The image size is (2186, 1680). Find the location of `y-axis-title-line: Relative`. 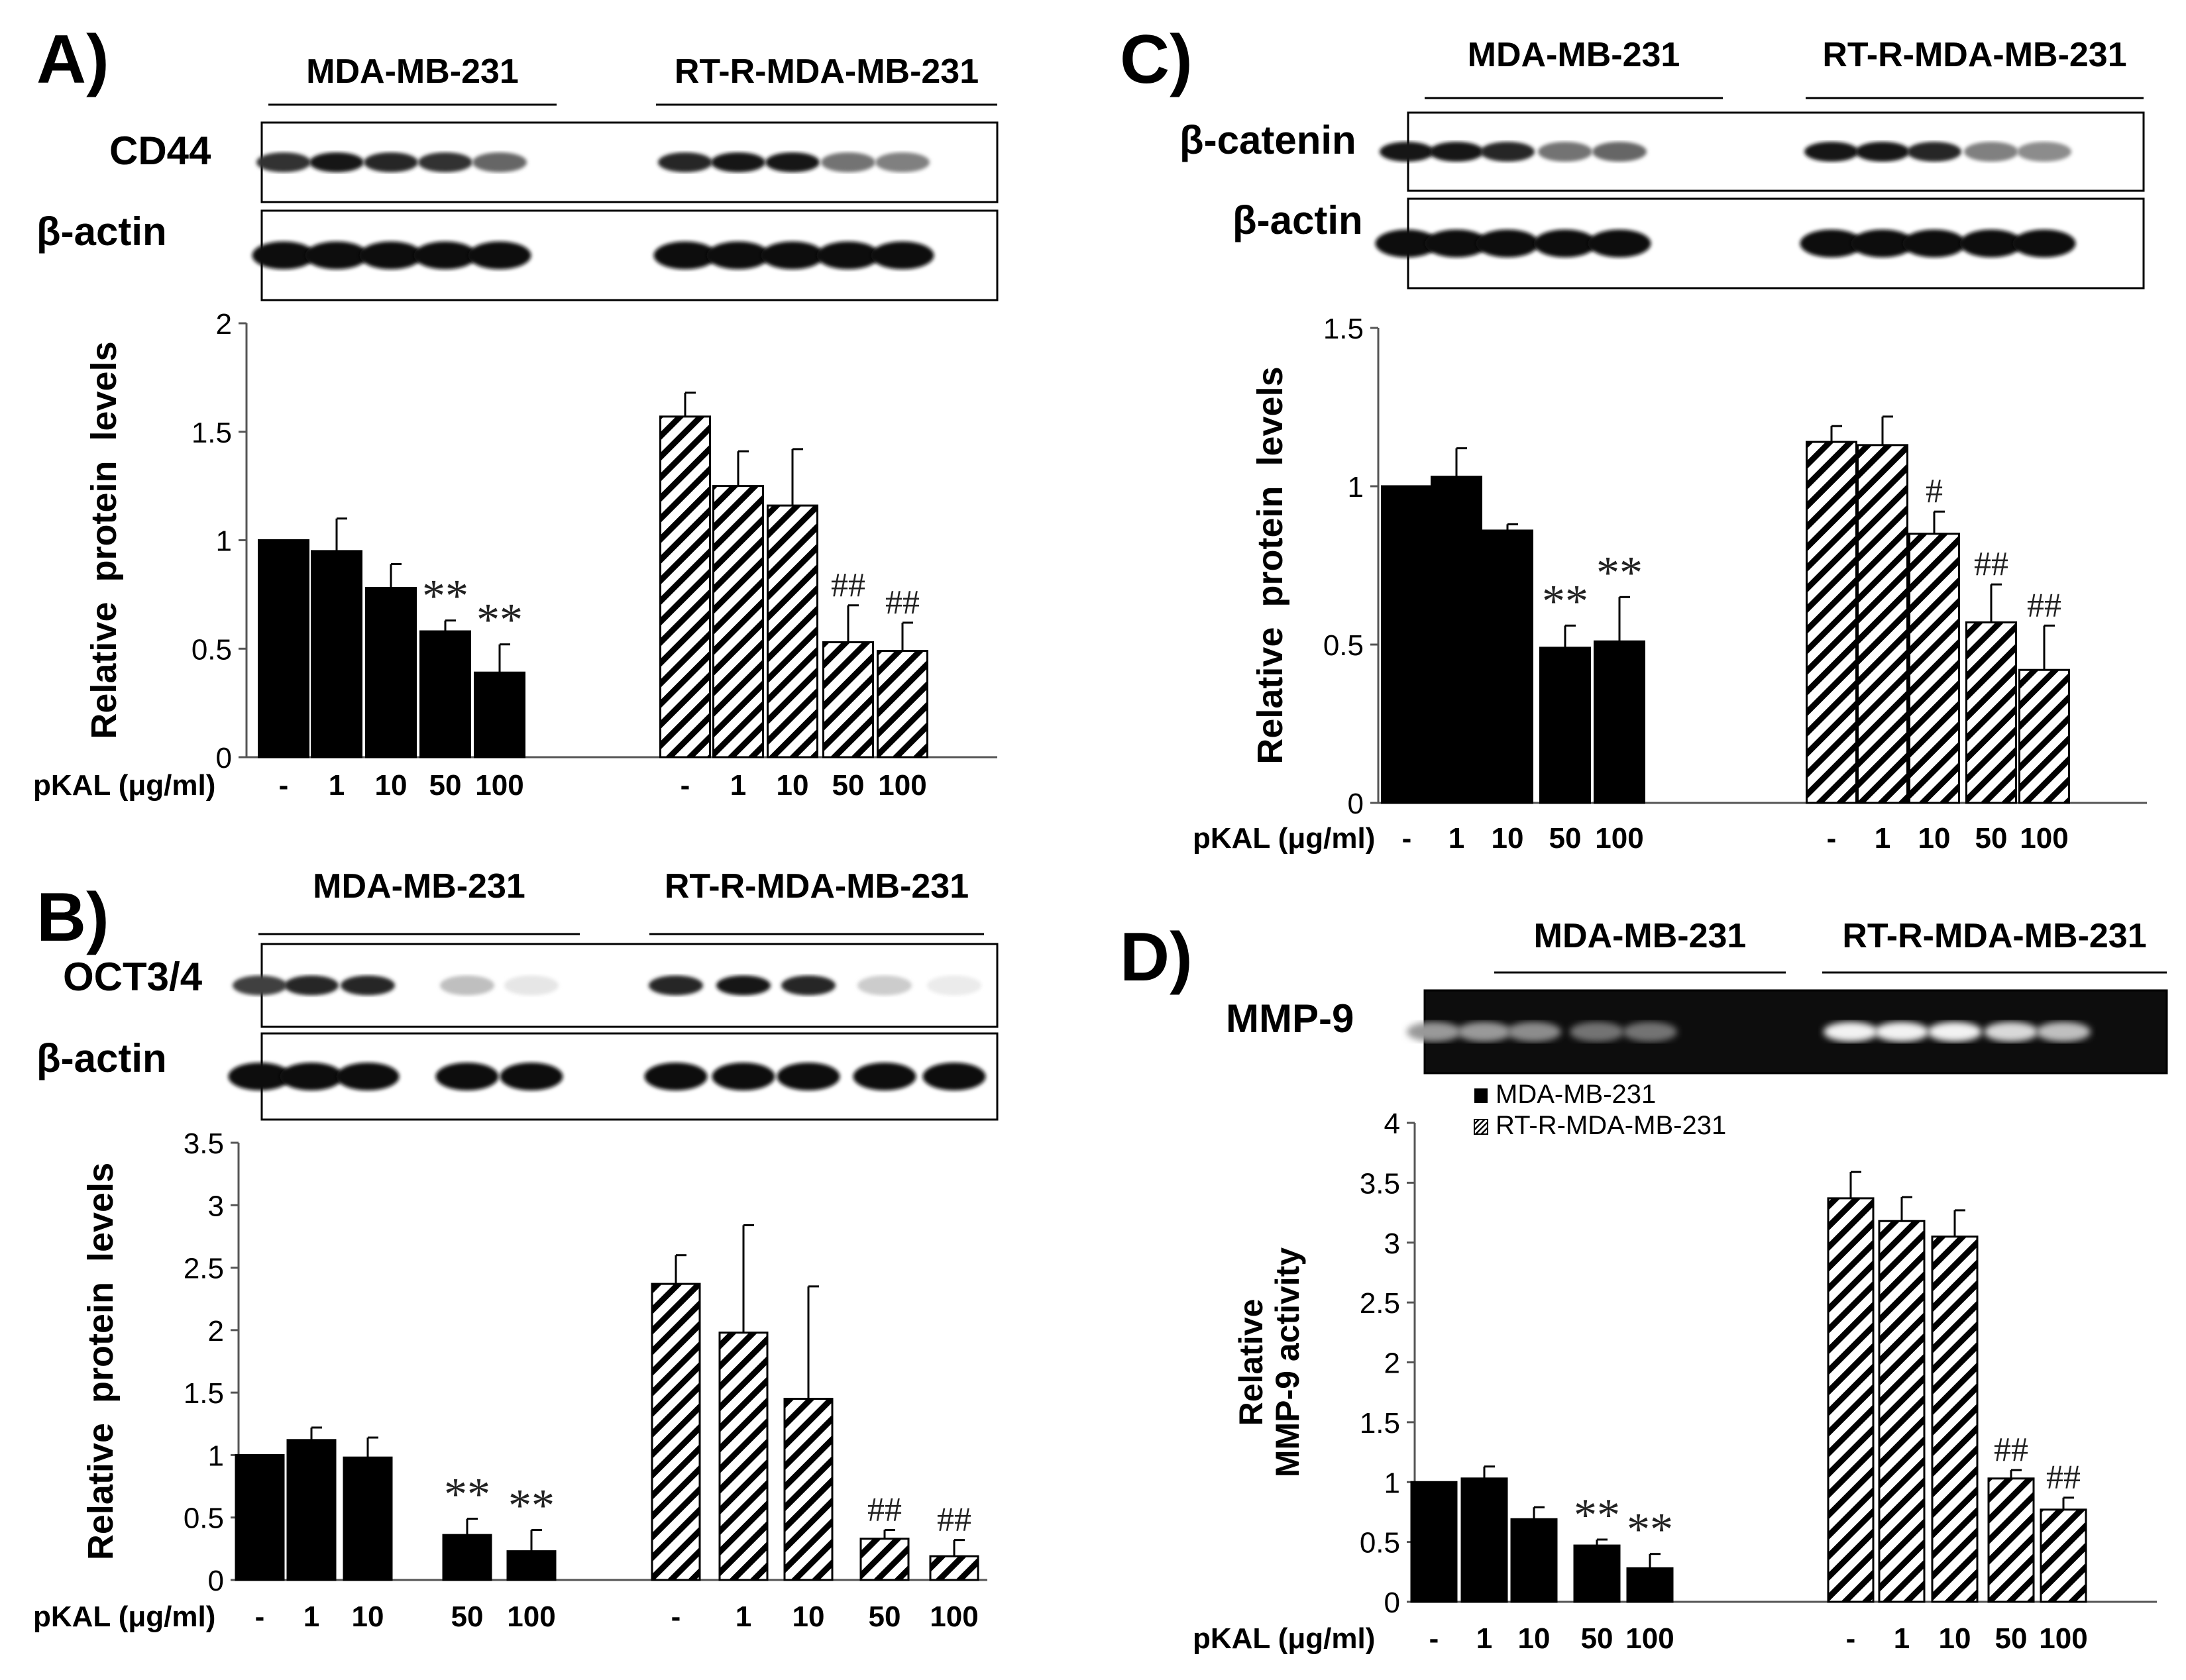

y-axis-title-line: Relative is located at coordinates (1251, 1362).